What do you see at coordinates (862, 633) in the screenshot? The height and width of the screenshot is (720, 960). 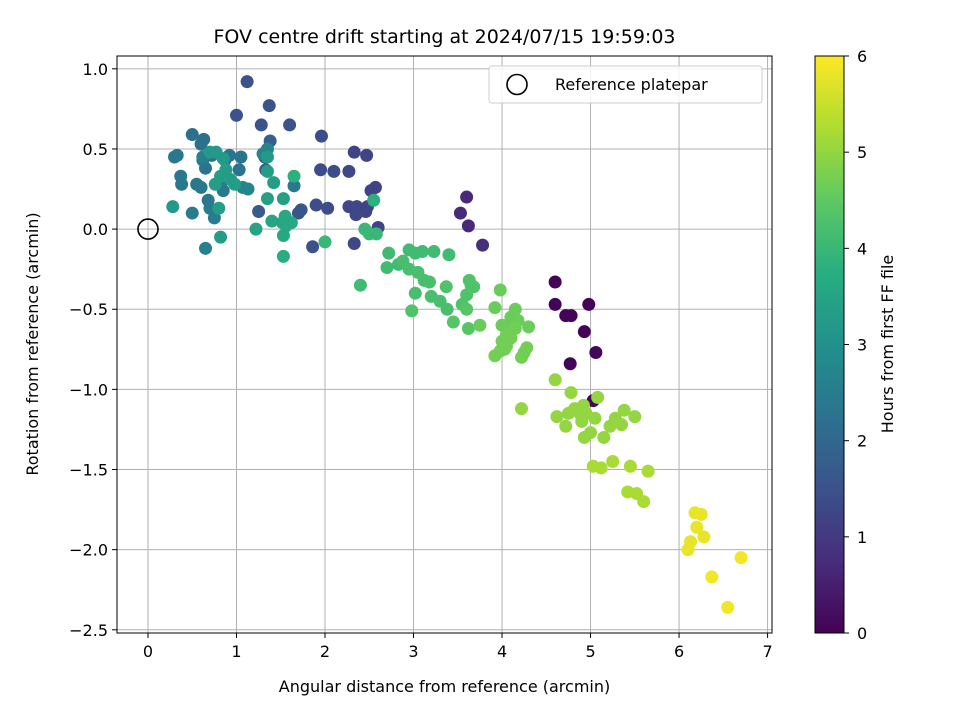 I see `colorbar-tick-label: 0` at bounding box center [862, 633].